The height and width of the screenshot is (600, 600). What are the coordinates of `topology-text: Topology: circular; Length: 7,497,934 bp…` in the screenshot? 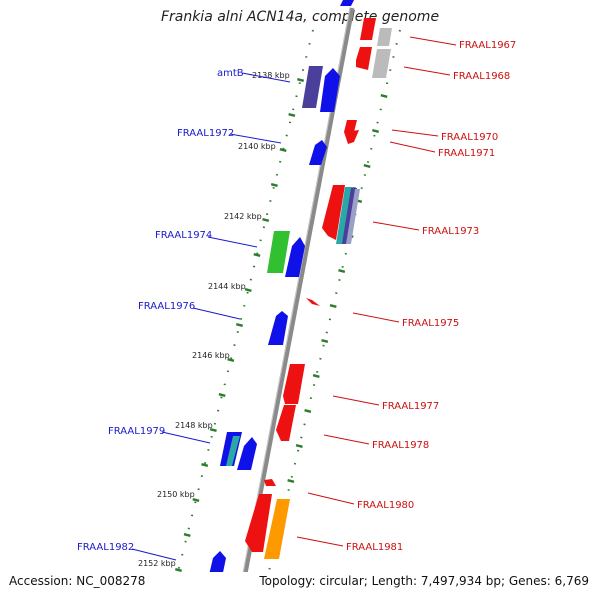 It's located at (424, 581).